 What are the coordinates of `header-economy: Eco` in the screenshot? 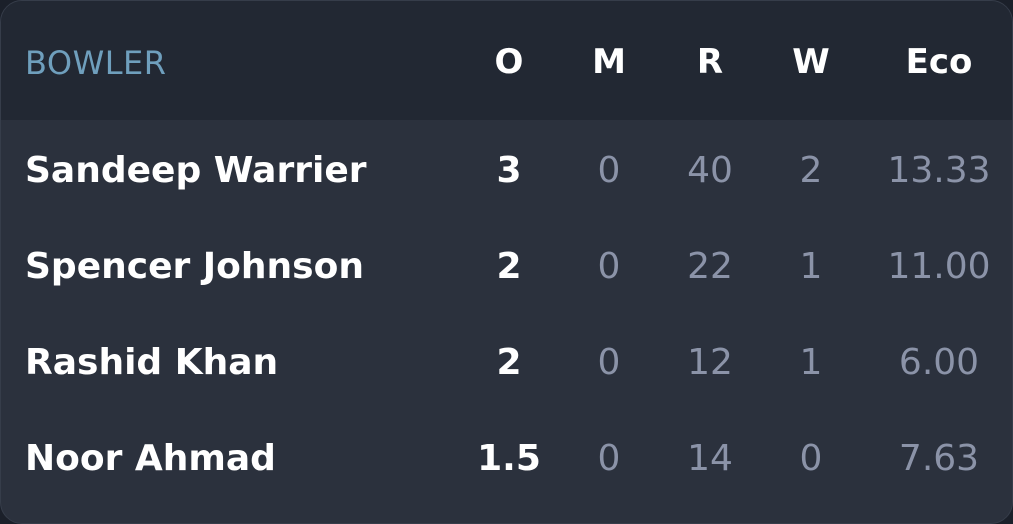 It's located at (939, 62).